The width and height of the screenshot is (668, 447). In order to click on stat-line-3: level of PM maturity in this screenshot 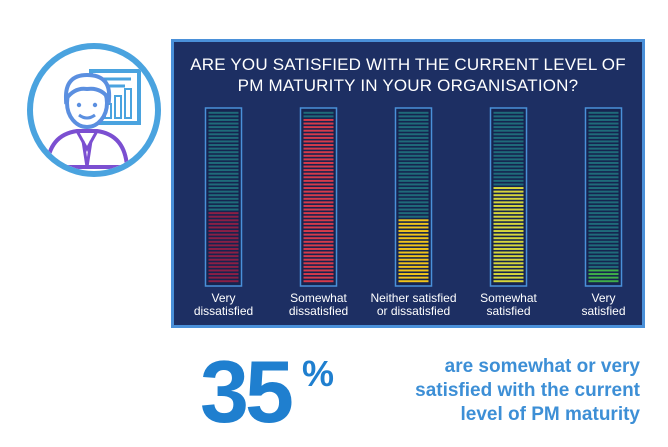, I will do `click(550, 414)`.